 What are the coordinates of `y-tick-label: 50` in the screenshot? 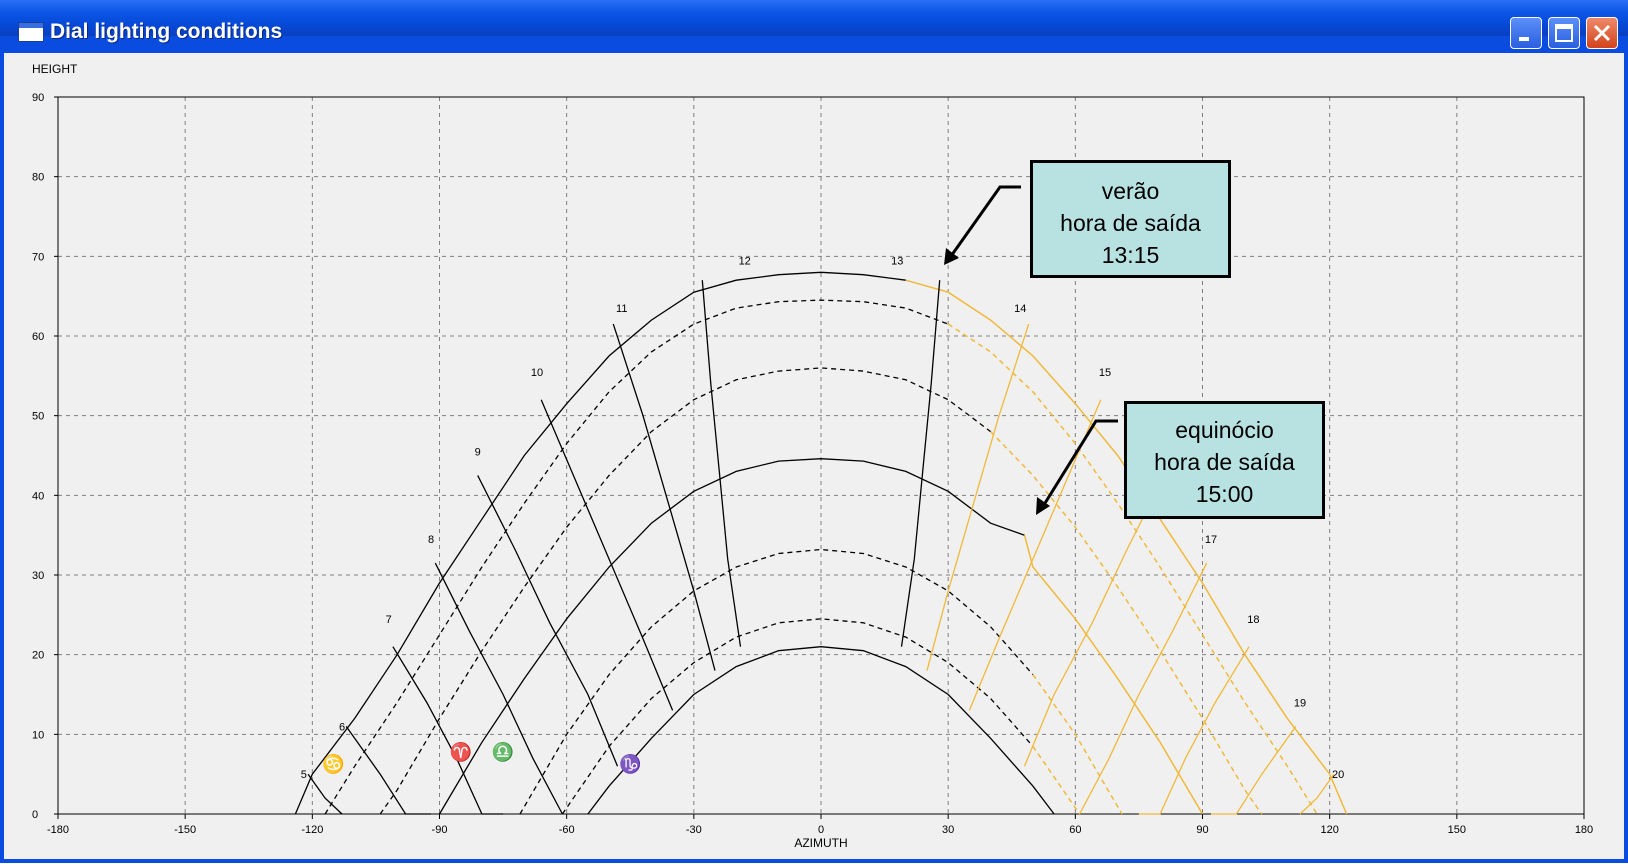 It's located at (38, 417).